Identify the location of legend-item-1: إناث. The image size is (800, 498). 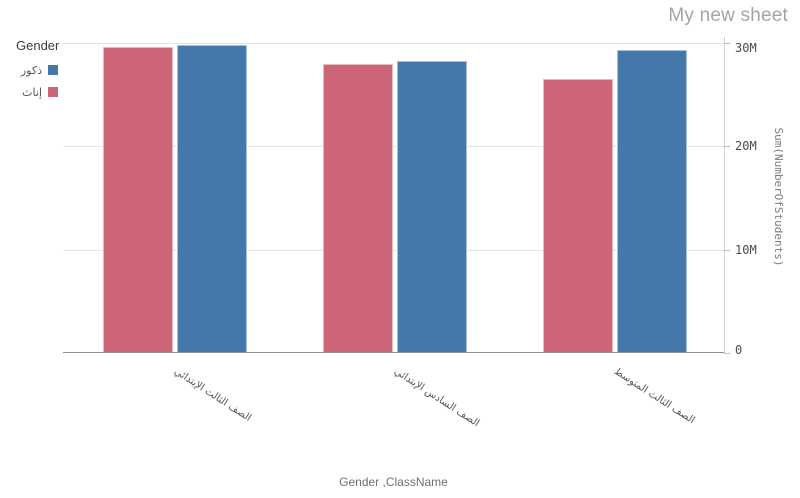
(37, 92).